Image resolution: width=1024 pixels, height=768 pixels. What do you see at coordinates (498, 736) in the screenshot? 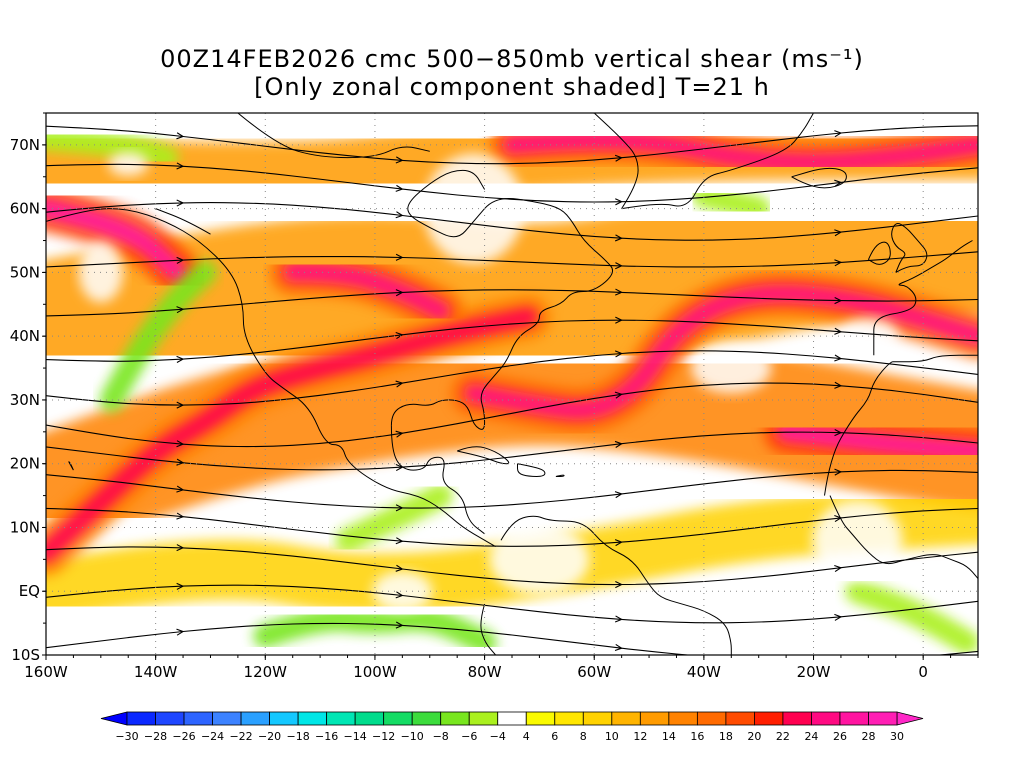
I see `colorbar-label: −4` at bounding box center [498, 736].